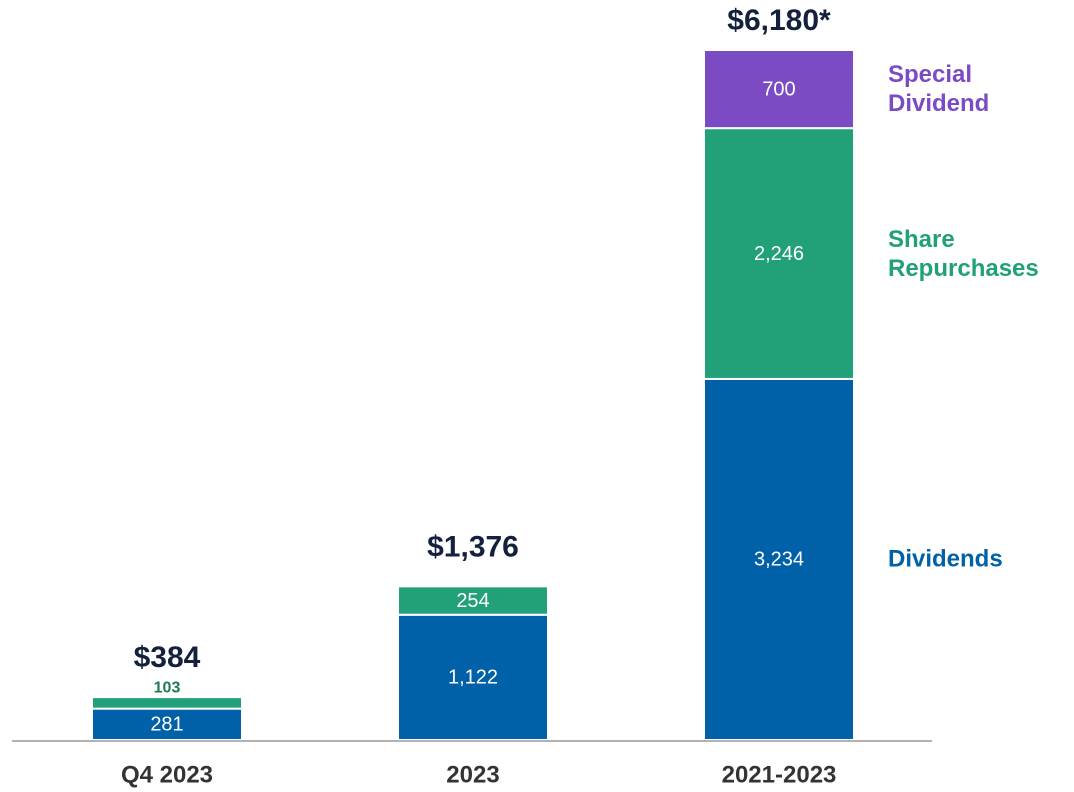 This screenshot has width=1074, height=792. What do you see at coordinates (167, 774) in the screenshot?
I see `x-tick-label: Q4 2023` at bounding box center [167, 774].